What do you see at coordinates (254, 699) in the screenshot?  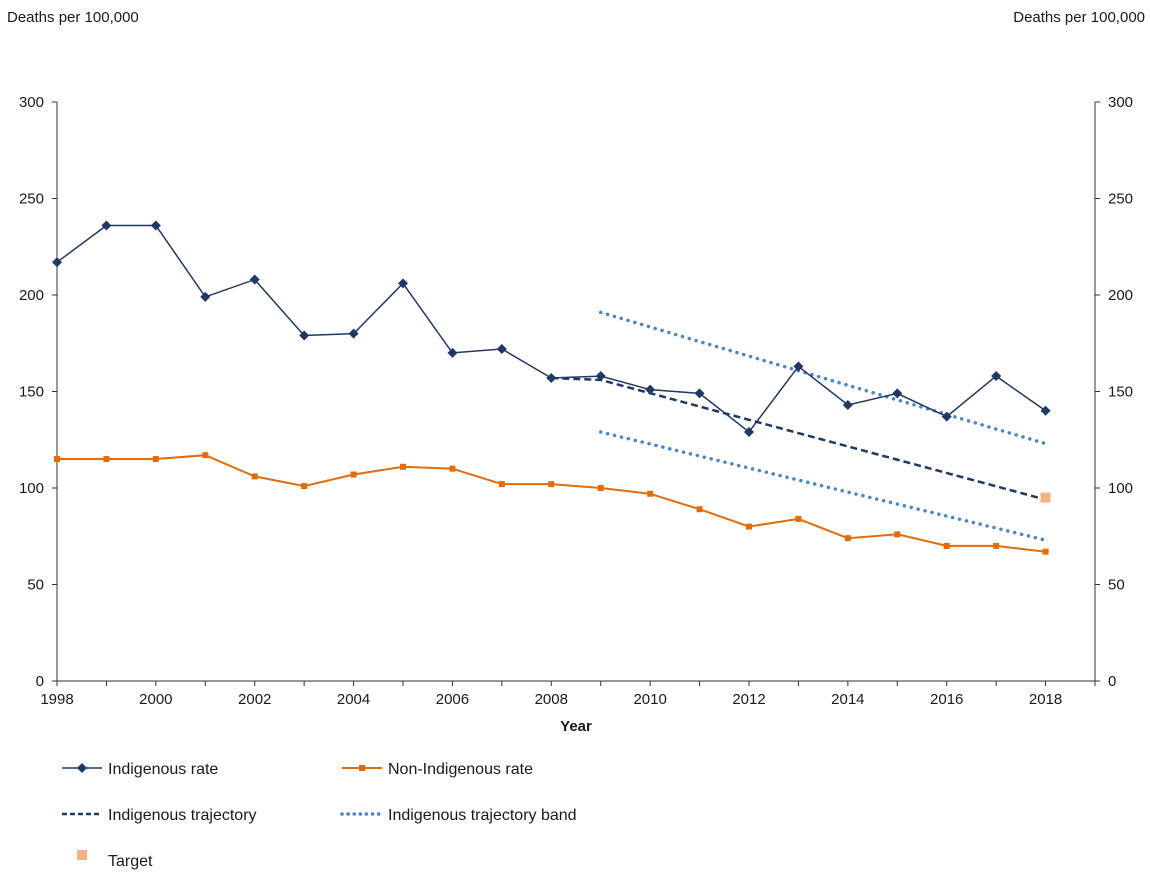 I see `x-tick-label: 2002` at bounding box center [254, 699].